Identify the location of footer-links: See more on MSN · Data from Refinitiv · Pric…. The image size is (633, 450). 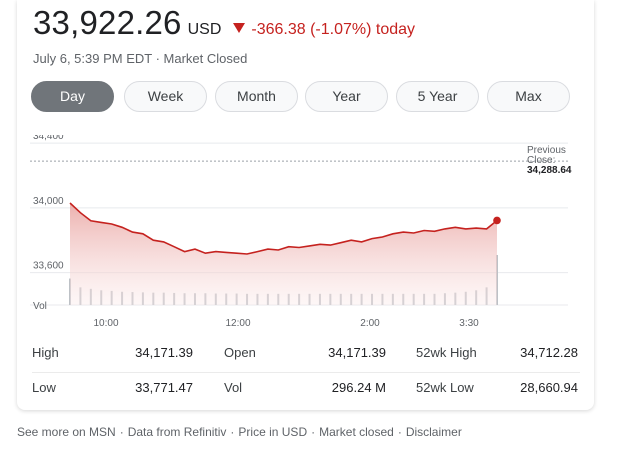
(239, 432).